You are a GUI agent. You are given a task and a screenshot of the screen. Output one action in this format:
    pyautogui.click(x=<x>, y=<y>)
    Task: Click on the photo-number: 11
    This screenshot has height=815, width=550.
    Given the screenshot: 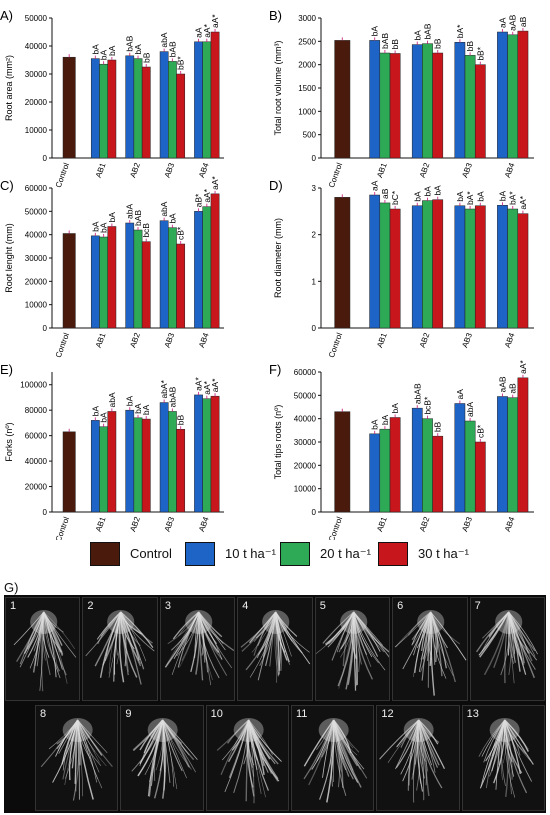 What is the action you would take?
    pyautogui.click(x=302, y=714)
    